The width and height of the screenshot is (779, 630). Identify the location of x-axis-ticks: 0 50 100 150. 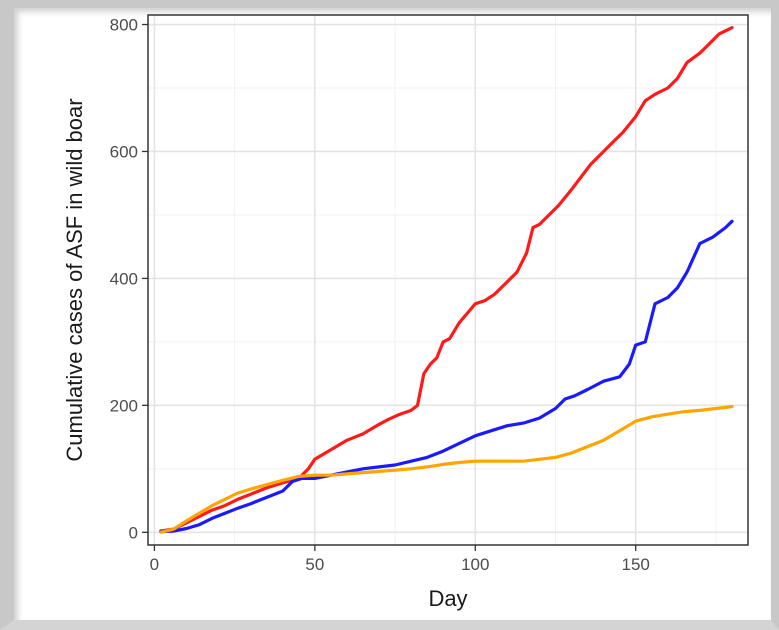
(400, 559).